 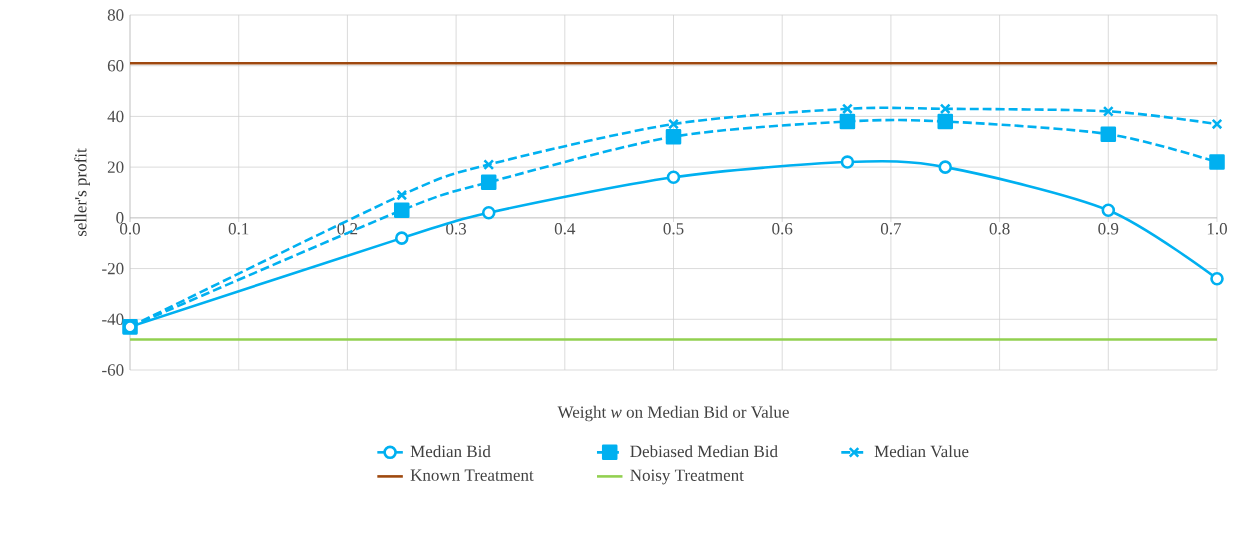 I want to click on legend-label: Noisy Treatment, so click(x=687, y=477).